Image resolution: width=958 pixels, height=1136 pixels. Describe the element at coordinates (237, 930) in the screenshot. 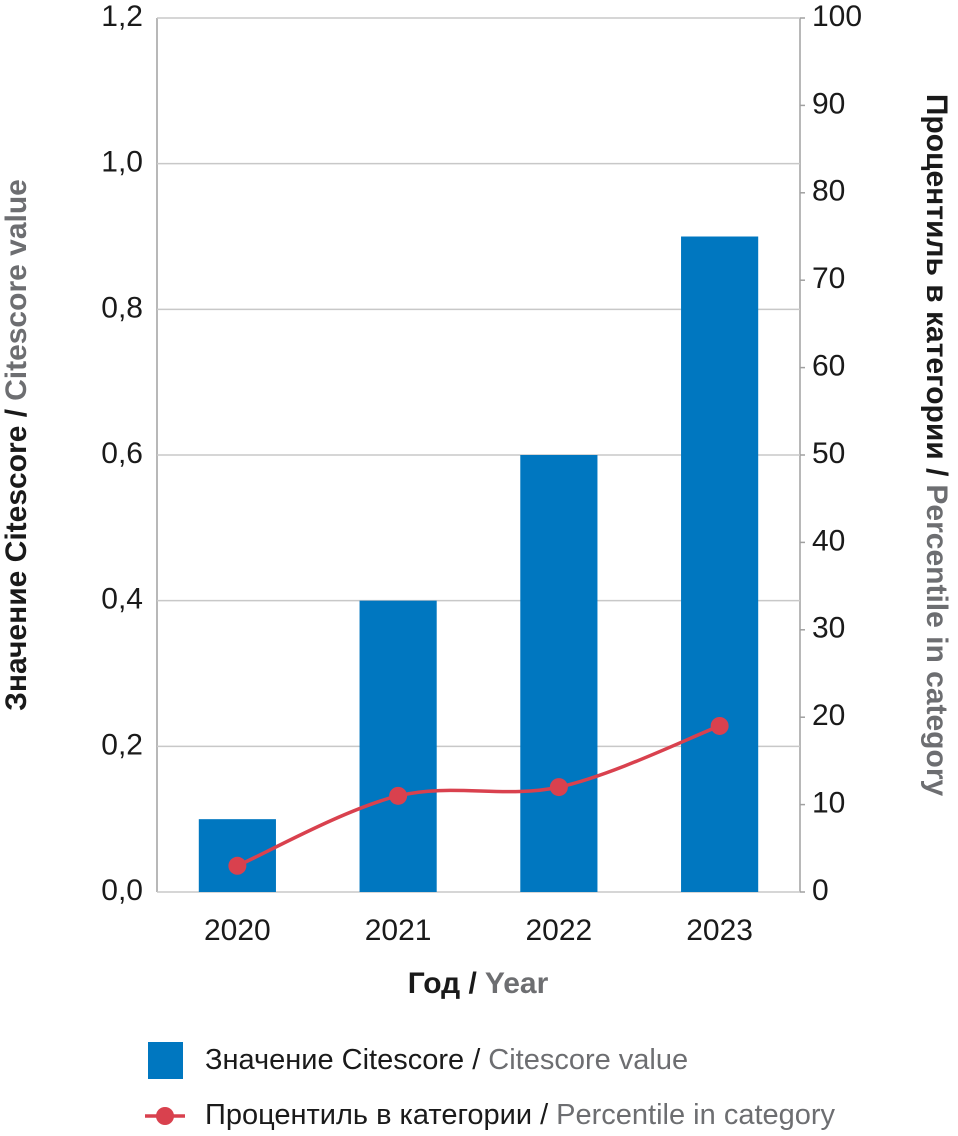

I see `x-tick-label: 2020` at that location.